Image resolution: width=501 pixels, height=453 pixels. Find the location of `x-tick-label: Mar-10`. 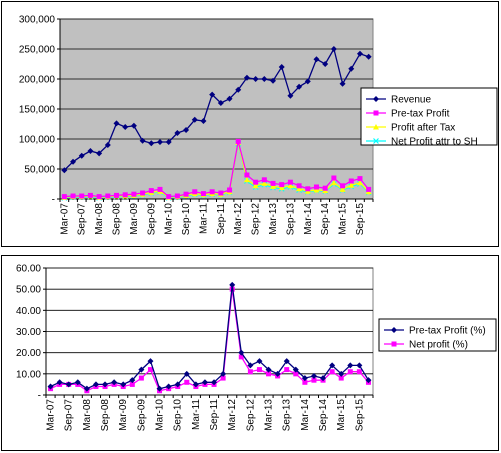

x-tick-label: Mar-10 is located at coordinates (169, 219).